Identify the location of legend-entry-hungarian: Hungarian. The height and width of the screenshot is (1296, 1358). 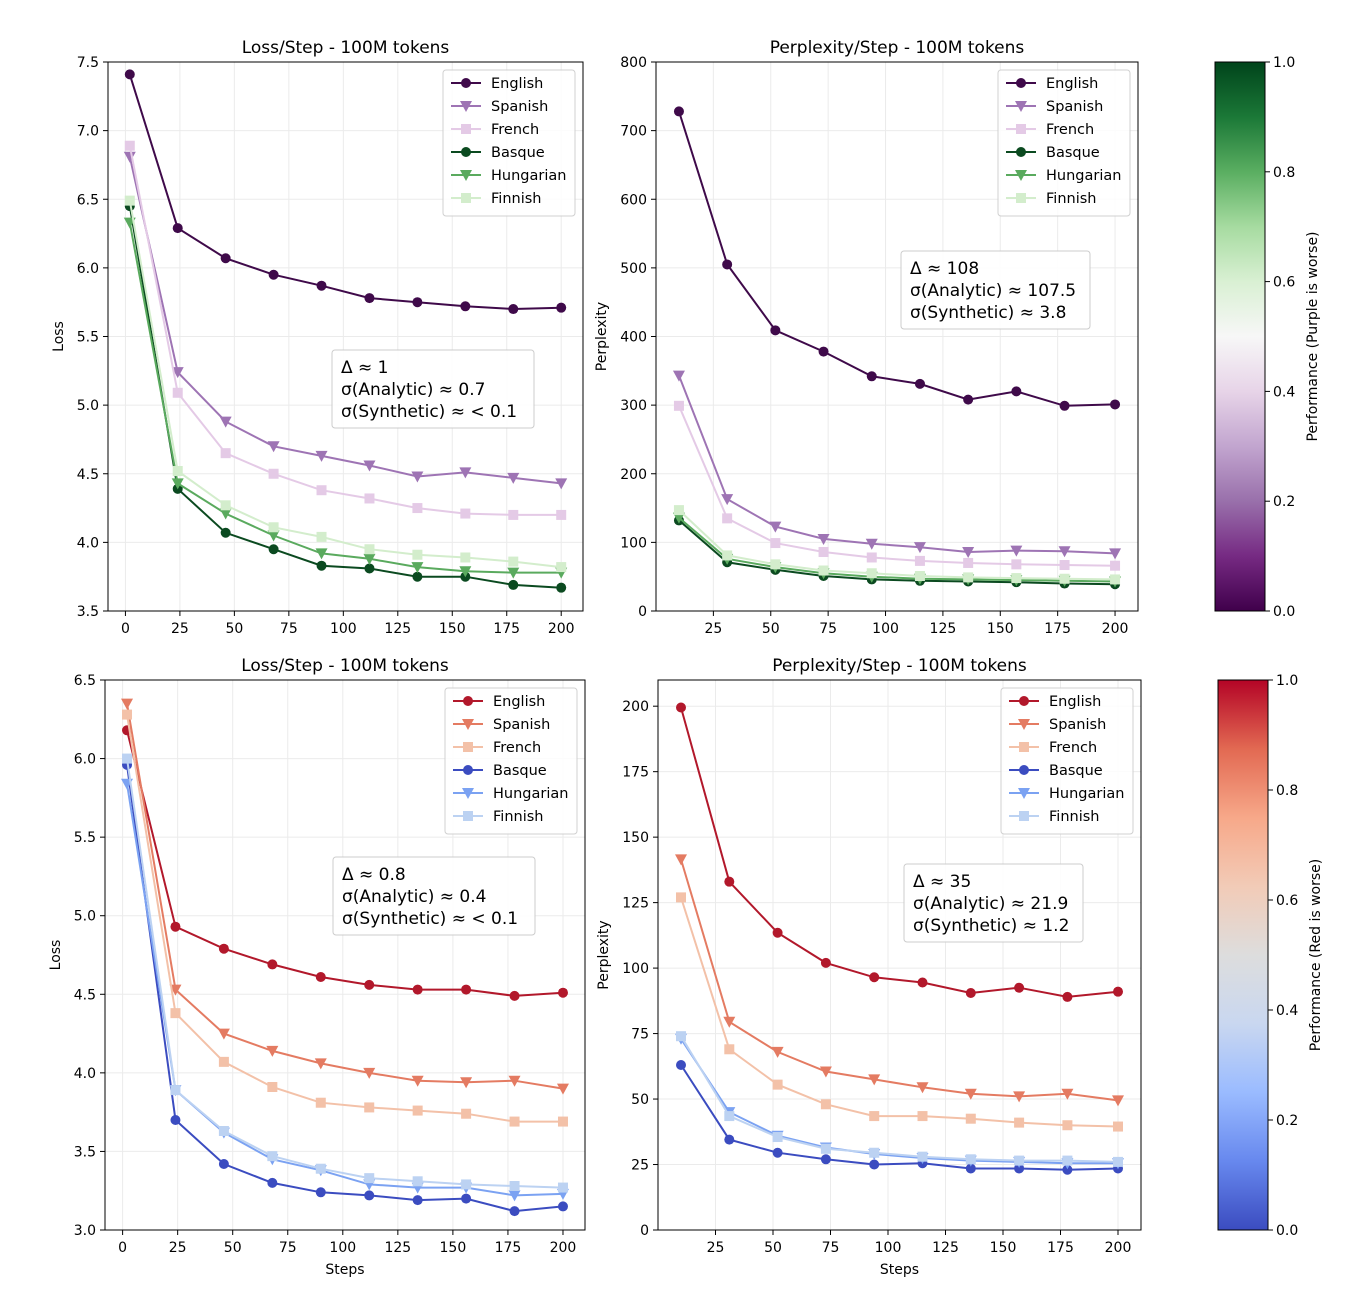
(1066, 794).